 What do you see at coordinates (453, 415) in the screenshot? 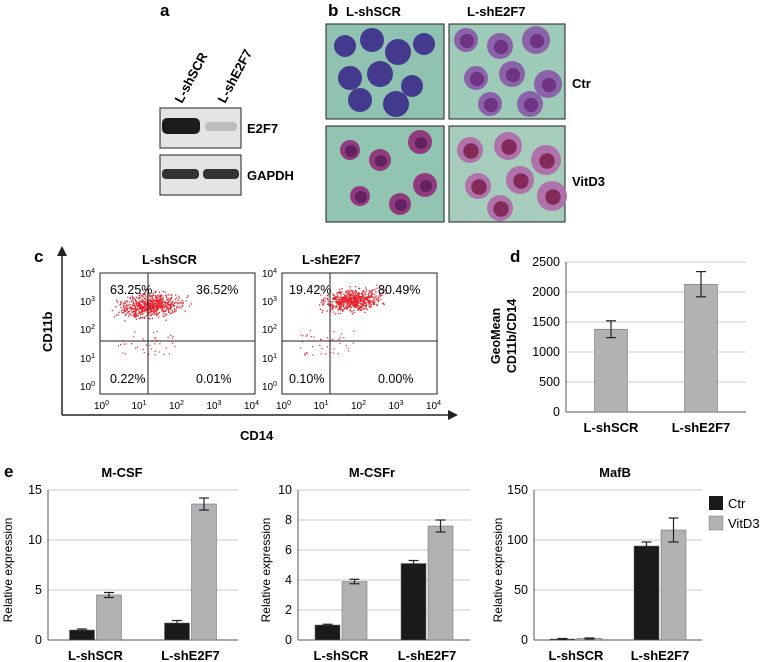
I see `flow-x-arrow` at bounding box center [453, 415].